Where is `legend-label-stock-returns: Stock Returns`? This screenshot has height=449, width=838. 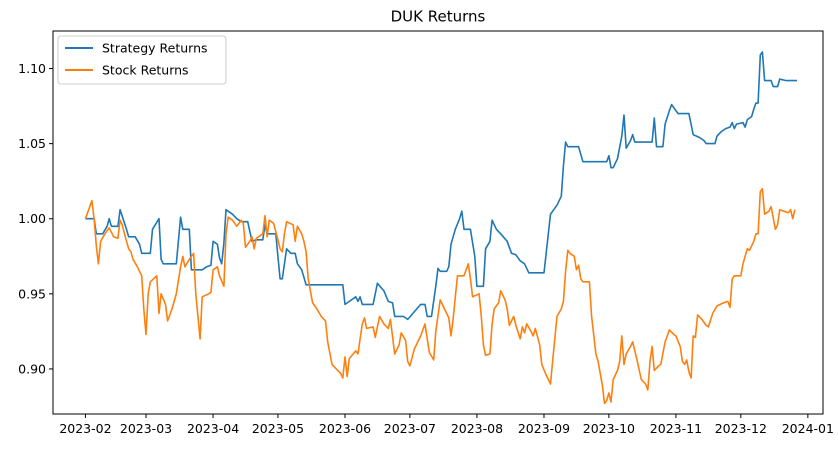 legend-label-stock-returns: Stock Returns is located at coordinates (145, 70).